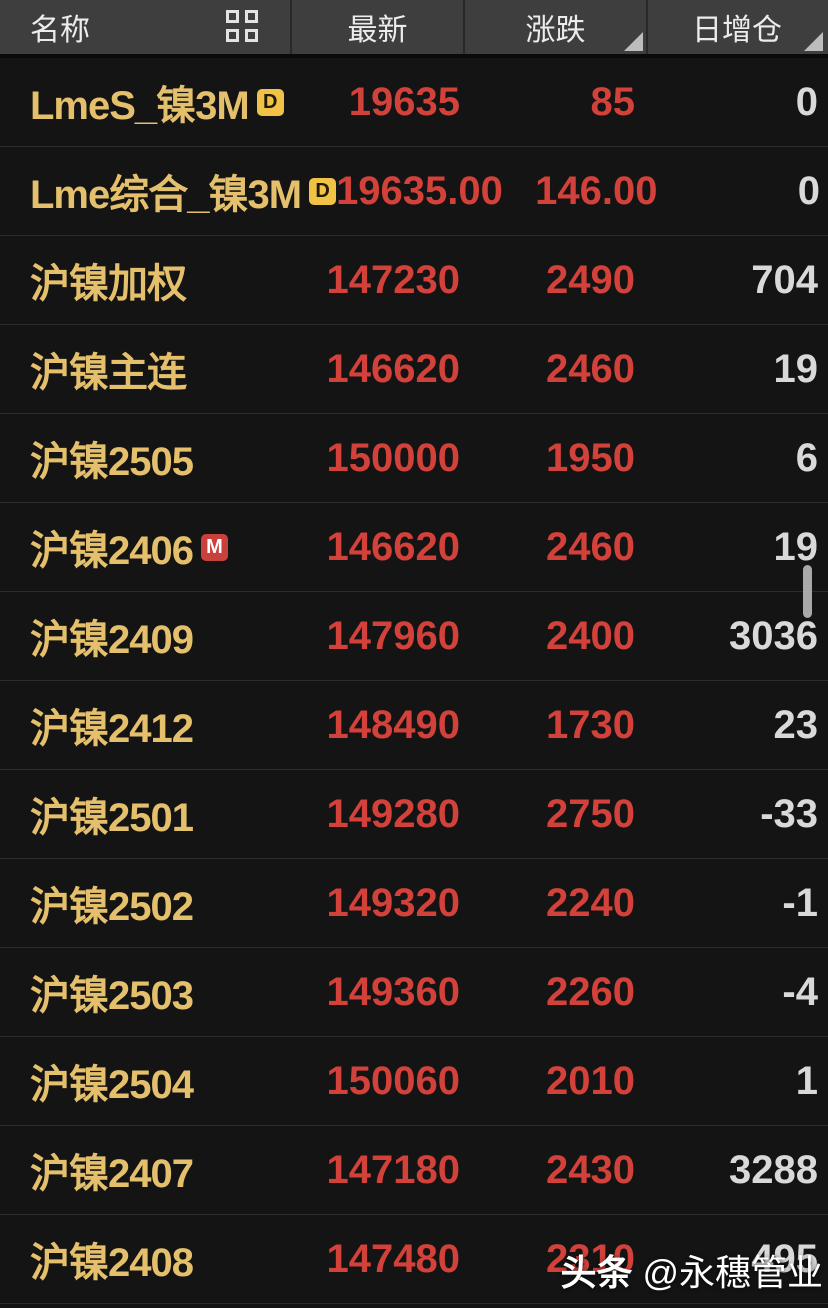  I want to click on table-row: 沪镍2409 147960 2400 3036, so click(414, 636).